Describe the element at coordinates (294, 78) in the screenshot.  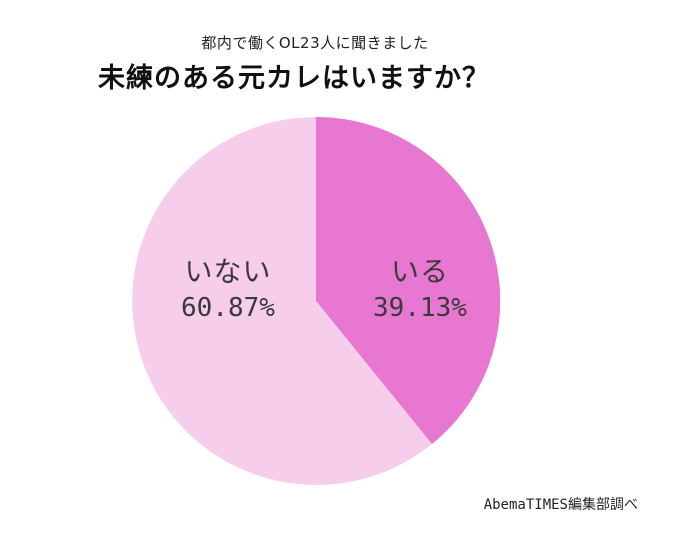
I see `chart-title: 未練のある元カレはいますか？` at that location.